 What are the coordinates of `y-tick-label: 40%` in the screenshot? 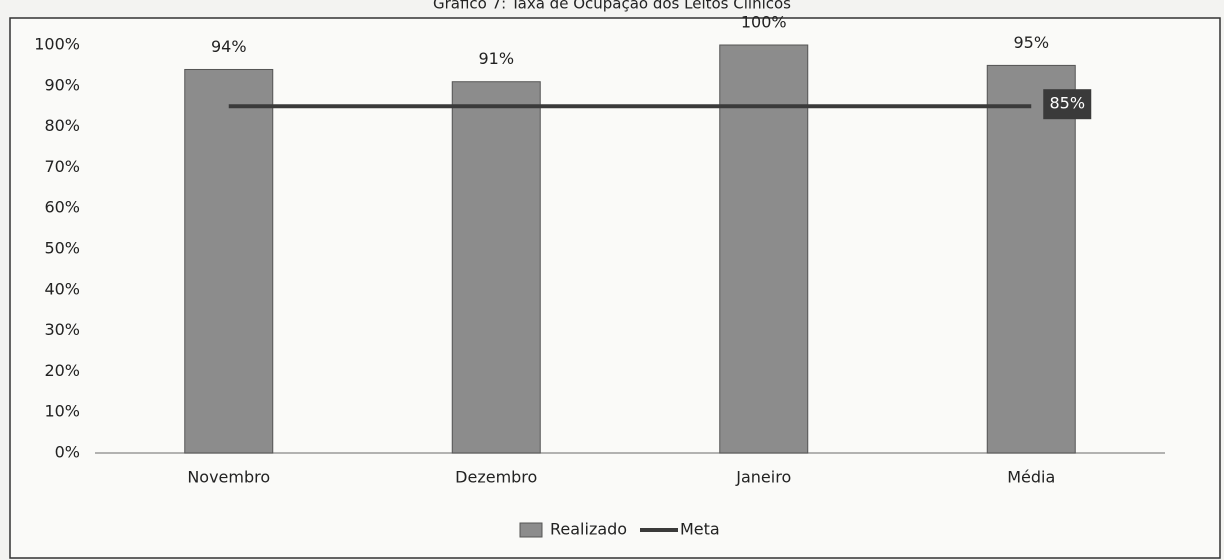 It's located at (62, 288).